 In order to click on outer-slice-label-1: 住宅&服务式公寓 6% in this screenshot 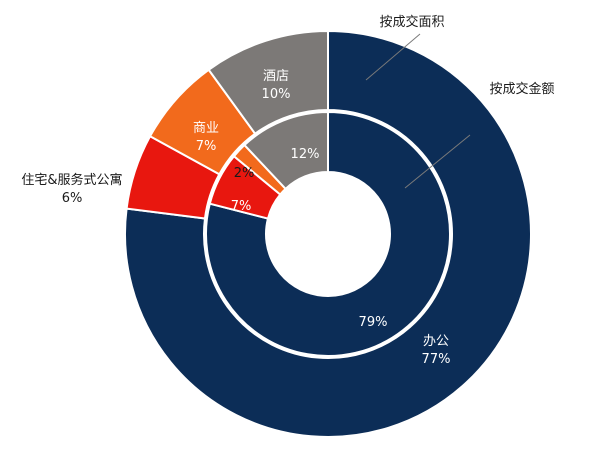, I will do `click(71, 189)`.